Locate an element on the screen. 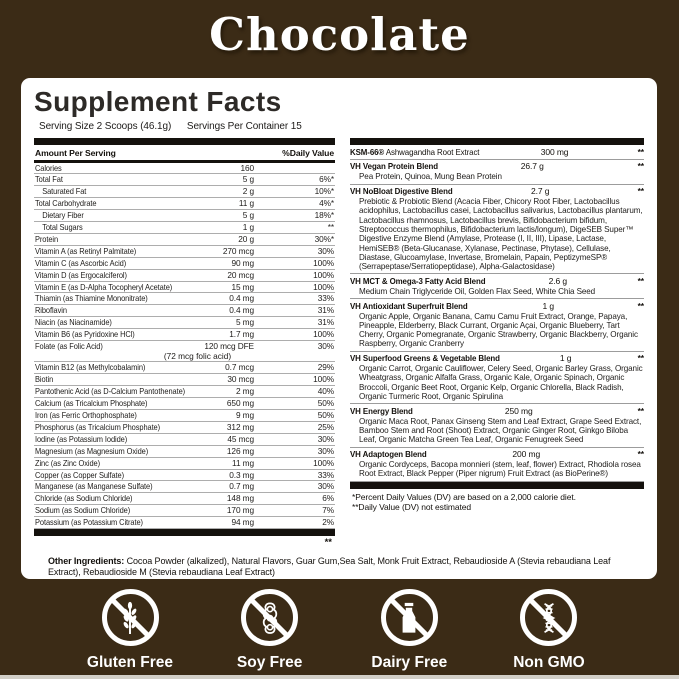  no-gluten-icon is located at coordinates (130, 617).